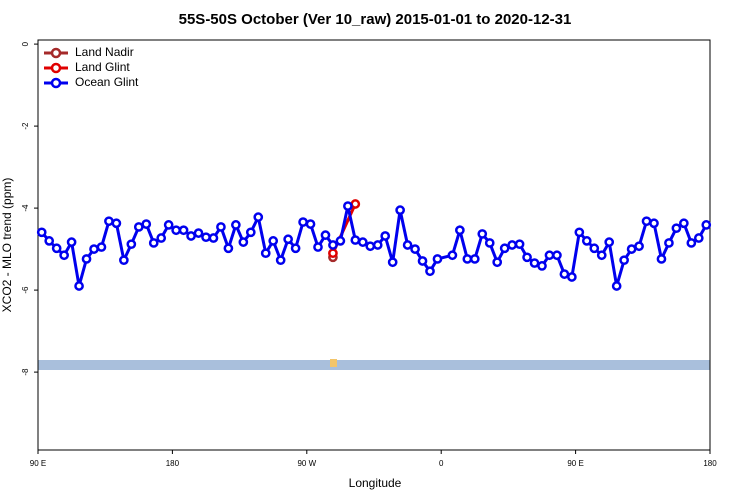 The height and width of the screenshot is (500, 750). I want to click on map-strip, so click(374, 365).